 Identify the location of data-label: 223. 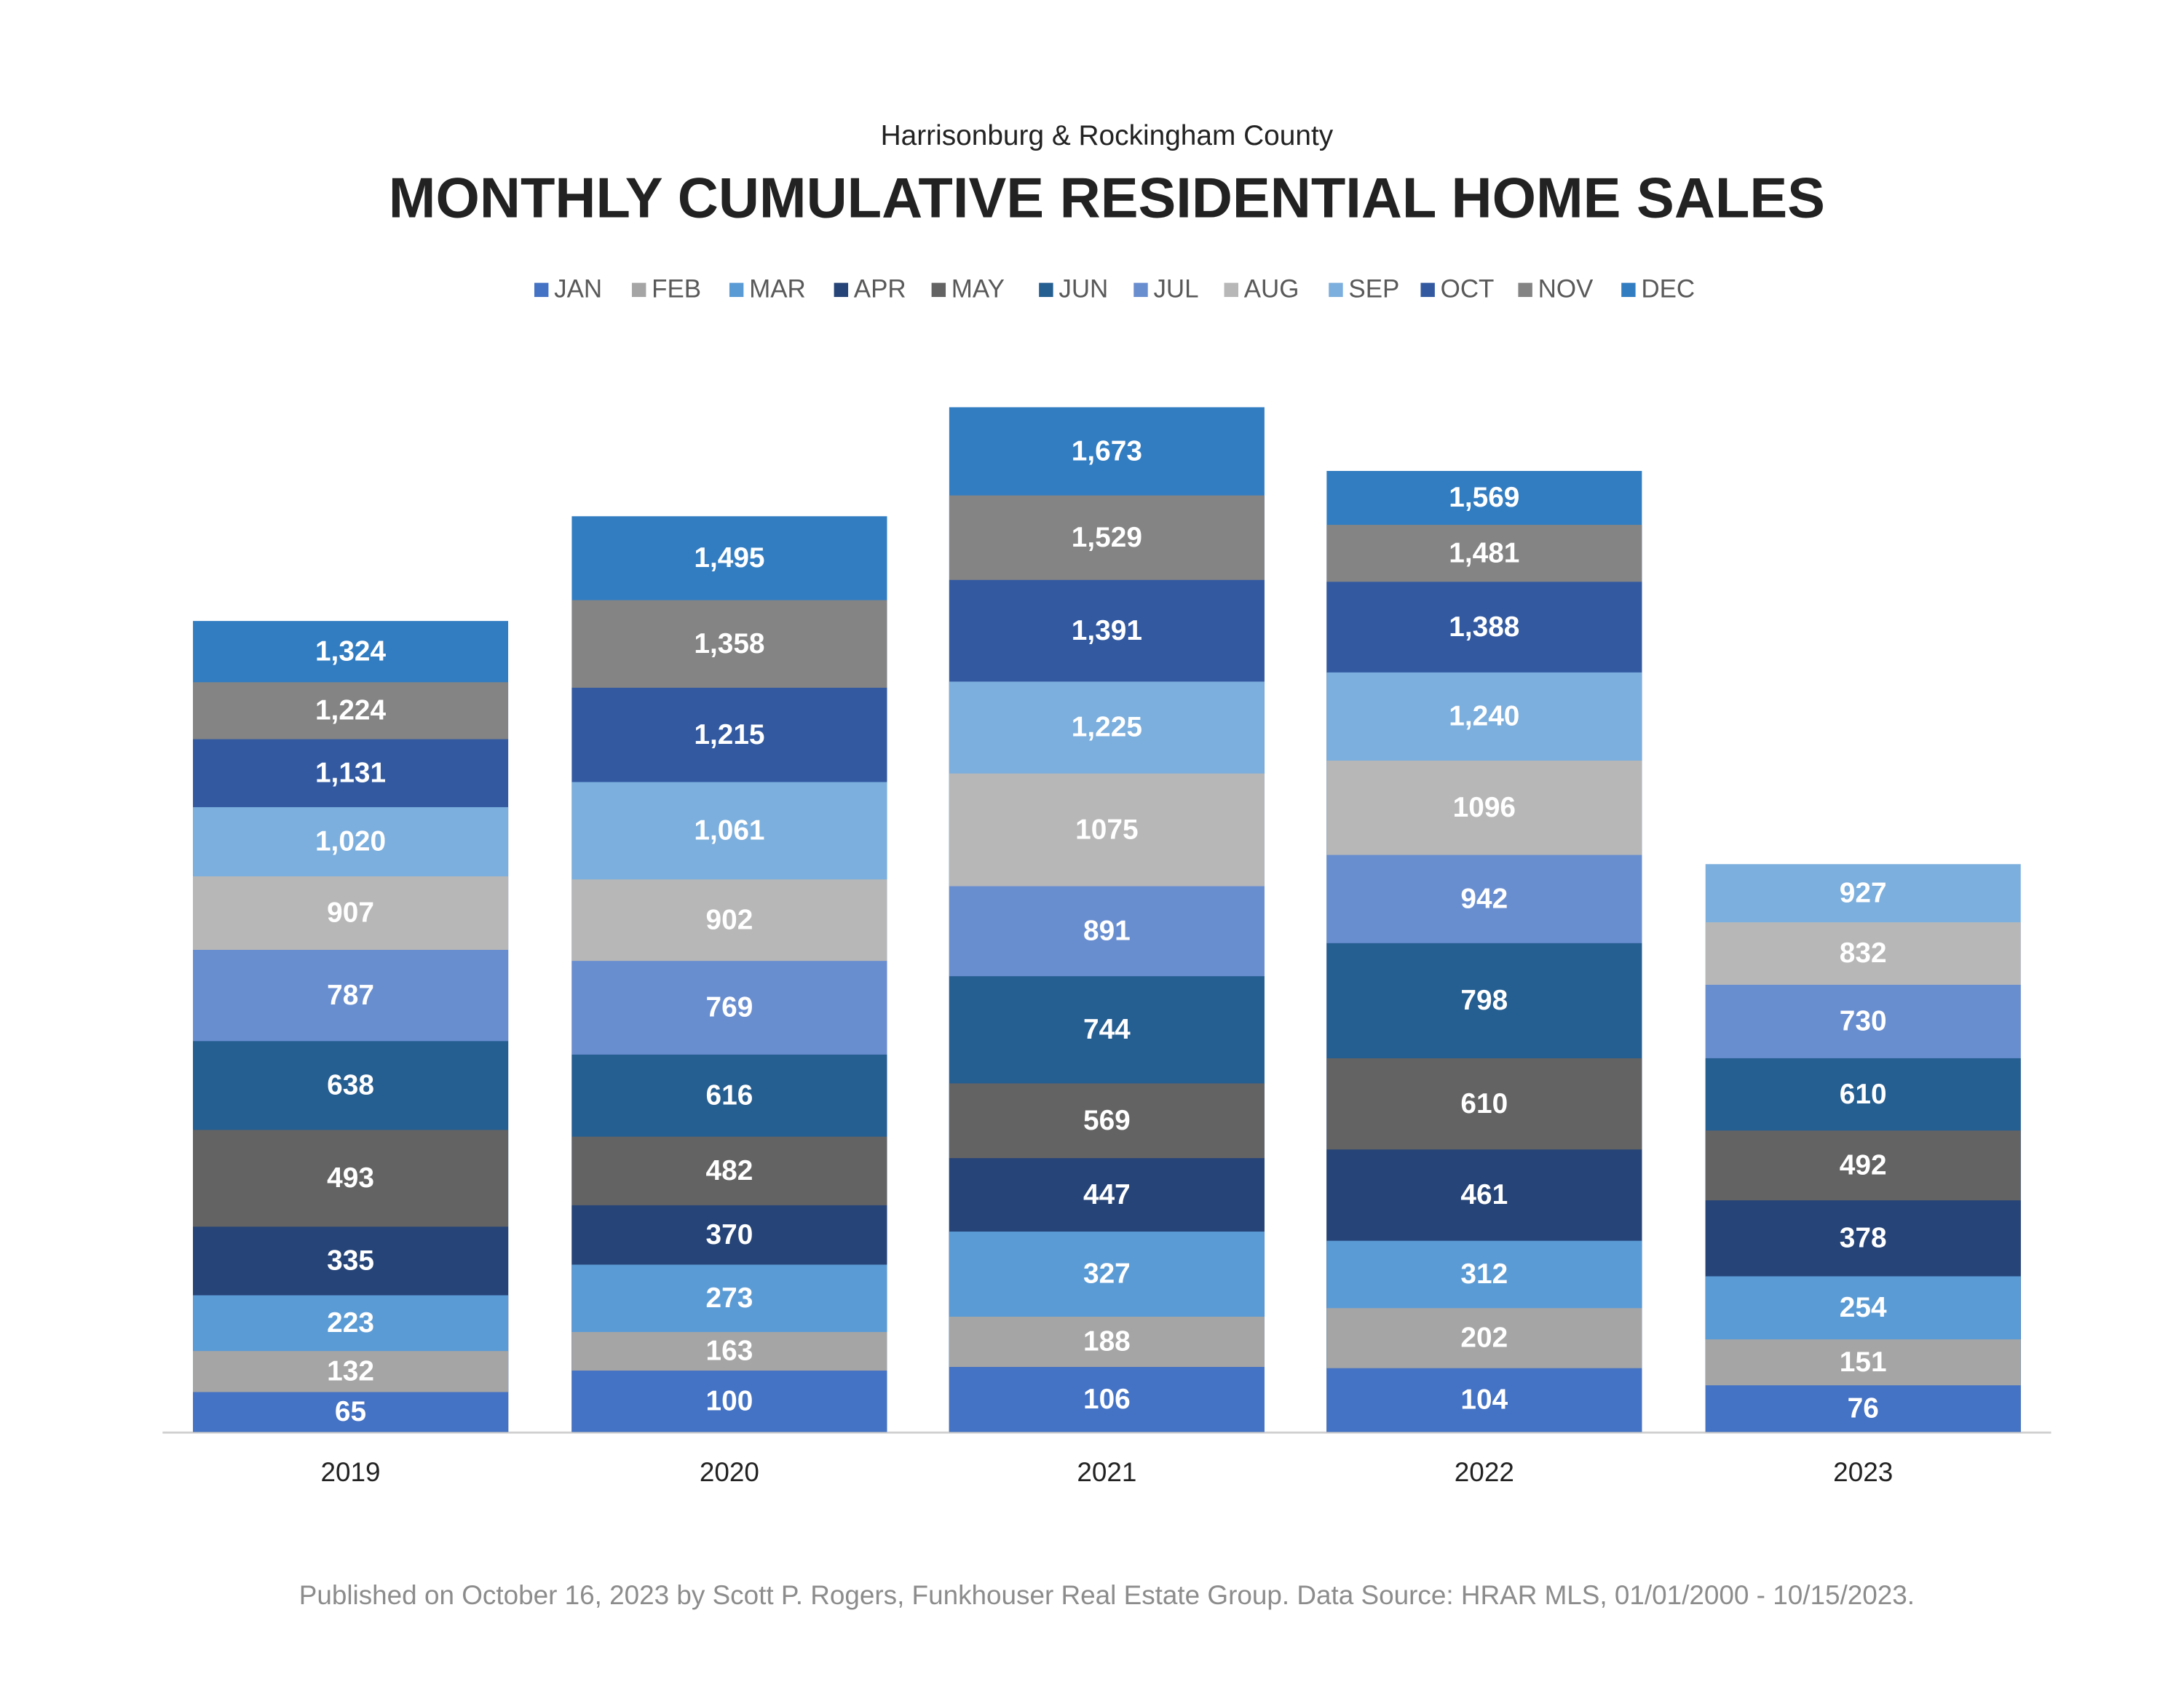
(350, 1323).